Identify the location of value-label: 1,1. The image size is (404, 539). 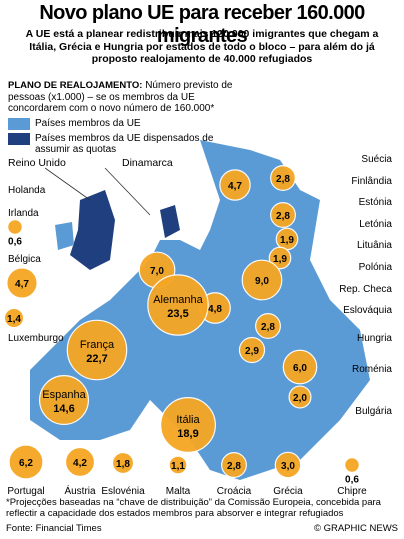
(178, 466).